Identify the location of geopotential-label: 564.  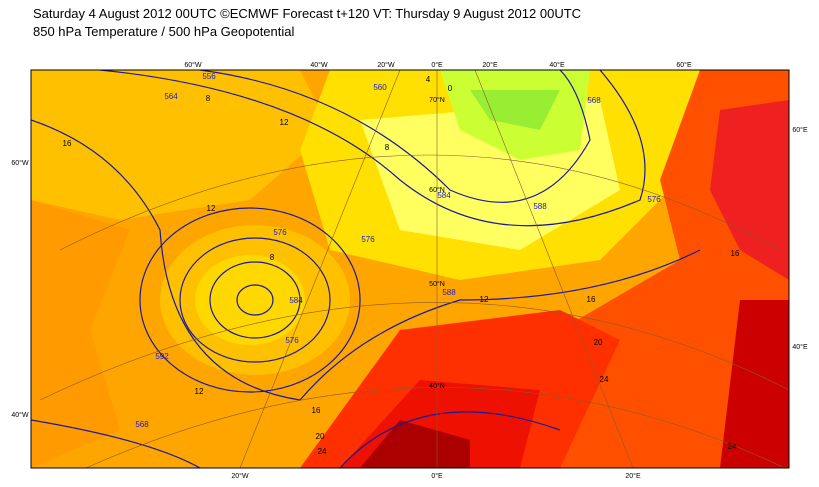
(171, 96).